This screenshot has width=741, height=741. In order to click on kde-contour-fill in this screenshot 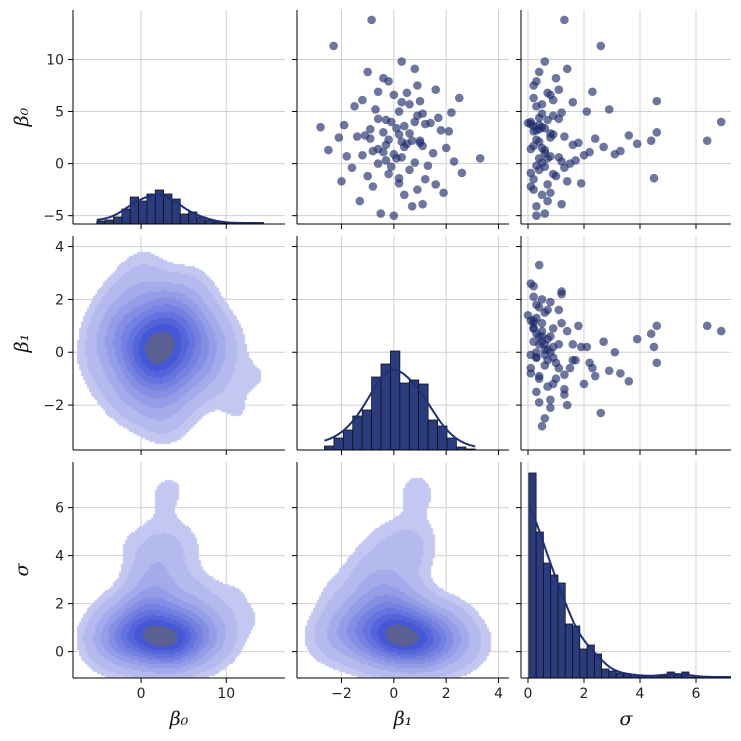, I will do `click(179, 570)`.